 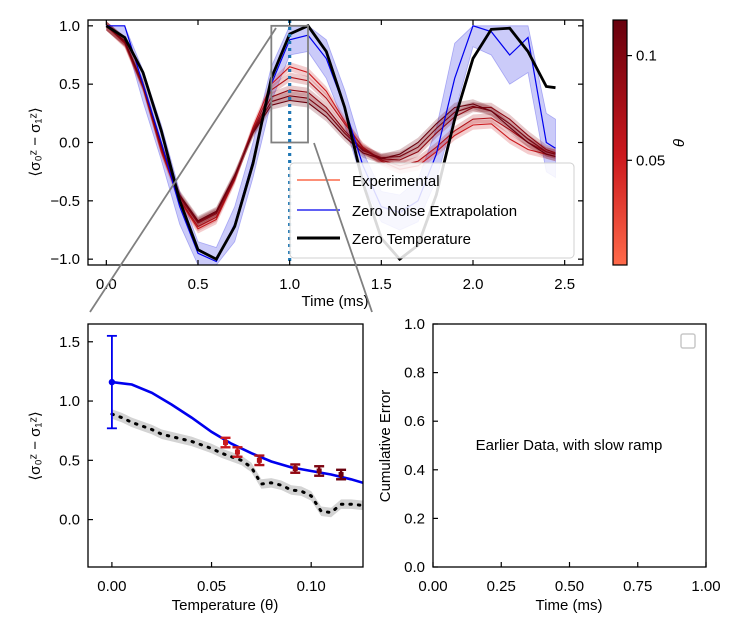 I want to click on zoom-connector-right, so click(x=343, y=227).